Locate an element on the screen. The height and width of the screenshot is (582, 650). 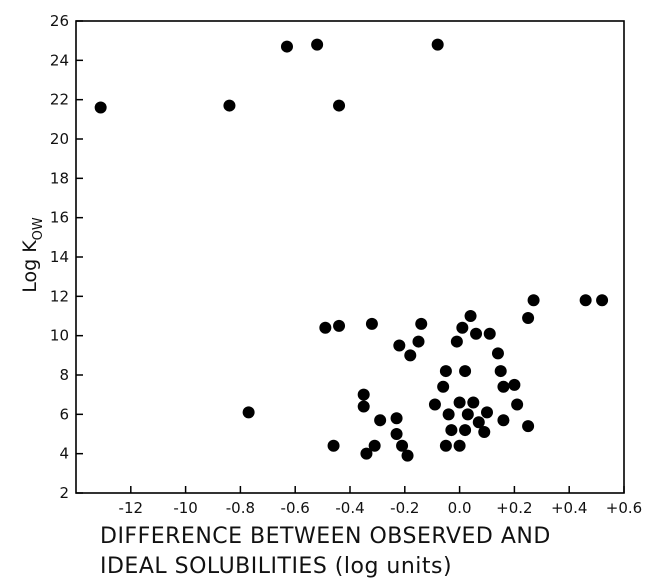
x-axis-label-line-1: DIFFERENCE BETWEEN OBSERVED AND is located at coordinates (325, 536).